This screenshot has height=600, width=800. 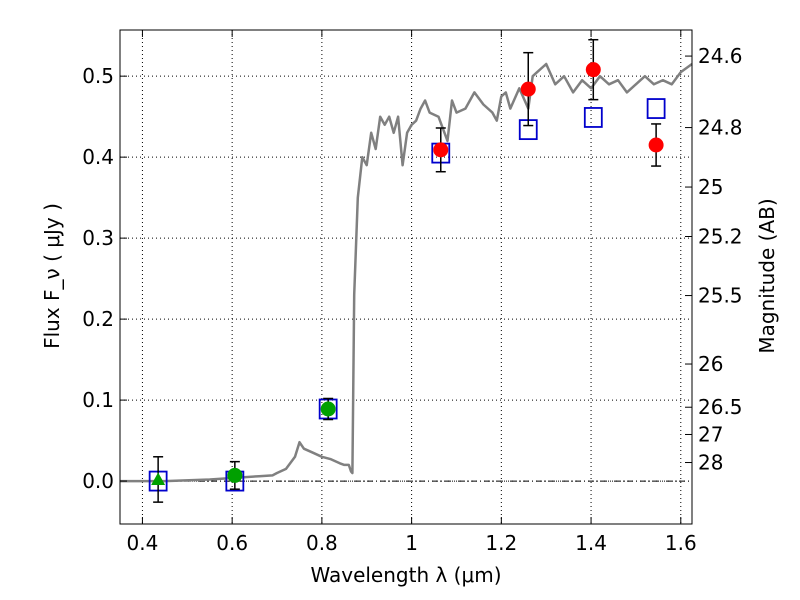 I want to click on right-tick-label: 25.5, so click(x=720, y=296).